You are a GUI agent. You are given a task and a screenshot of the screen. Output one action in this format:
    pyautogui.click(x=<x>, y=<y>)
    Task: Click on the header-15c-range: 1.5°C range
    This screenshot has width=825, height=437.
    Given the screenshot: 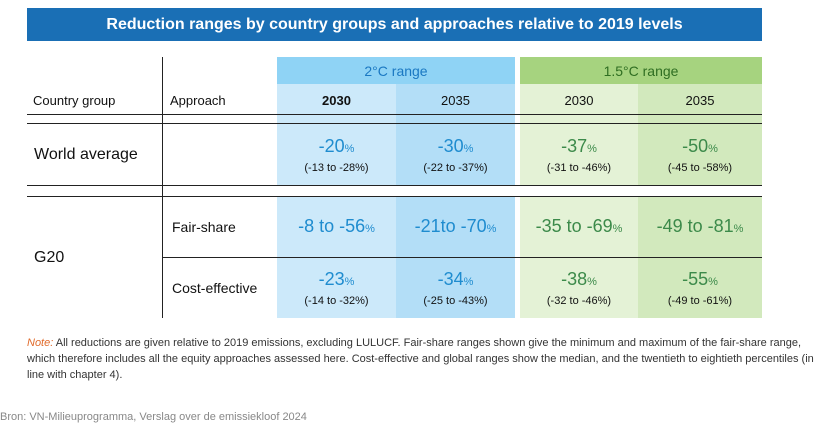 What is the action you would take?
    pyautogui.click(x=641, y=70)
    